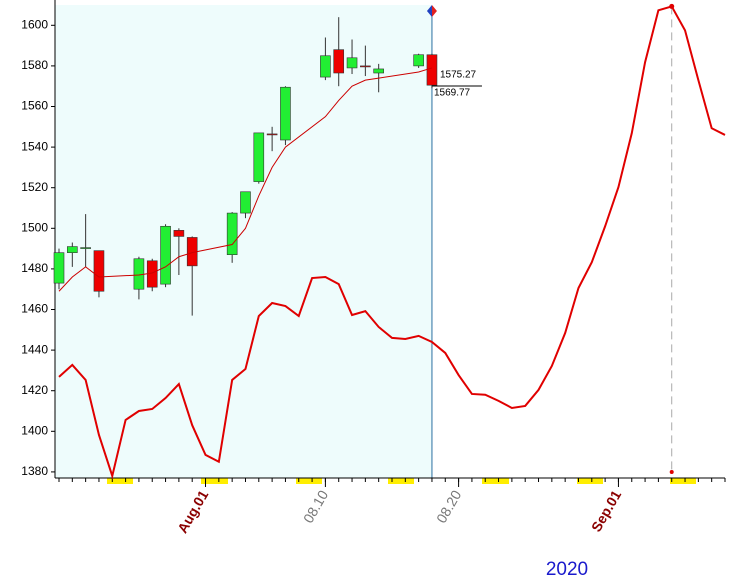 The width and height of the screenshot is (730, 585). Describe the element at coordinates (34, 65) in the screenshot. I see `y-tick-label: 1580` at that location.